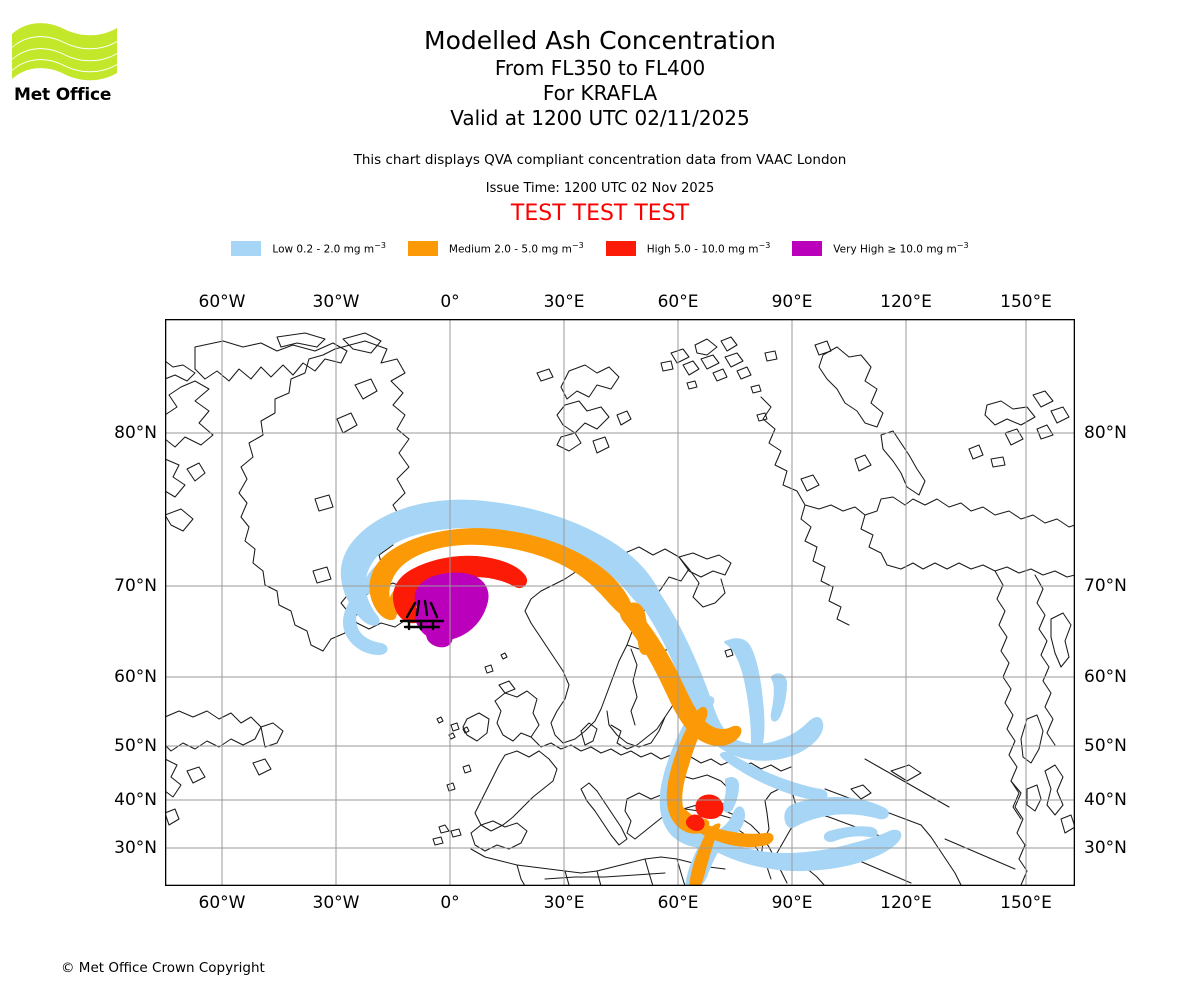 This screenshot has width=1200, height=1000. Describe the element at coordinates (906, 302) in the screenshot. I see `lon-tick-top-6: 120°E` at that location.